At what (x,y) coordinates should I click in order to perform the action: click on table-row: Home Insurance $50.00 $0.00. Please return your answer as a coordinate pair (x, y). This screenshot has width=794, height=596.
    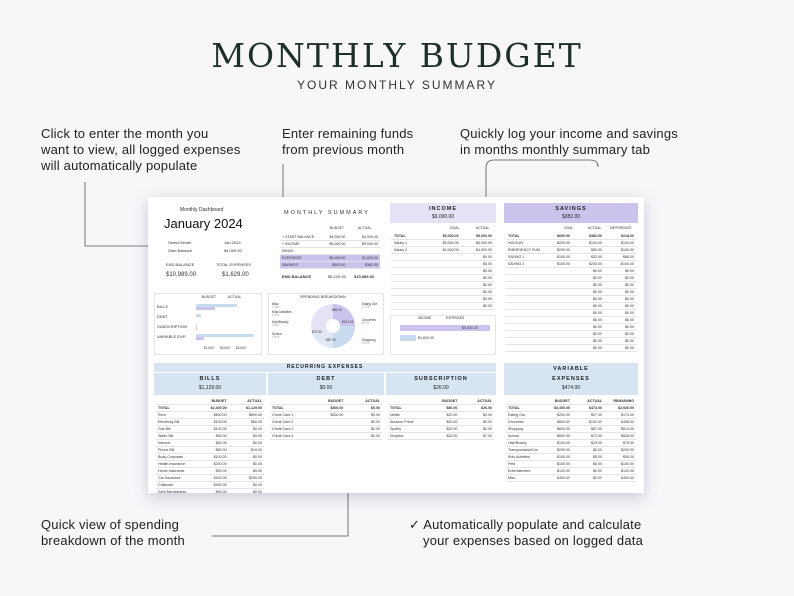
    Looking at the image, I should click on (210, 471).